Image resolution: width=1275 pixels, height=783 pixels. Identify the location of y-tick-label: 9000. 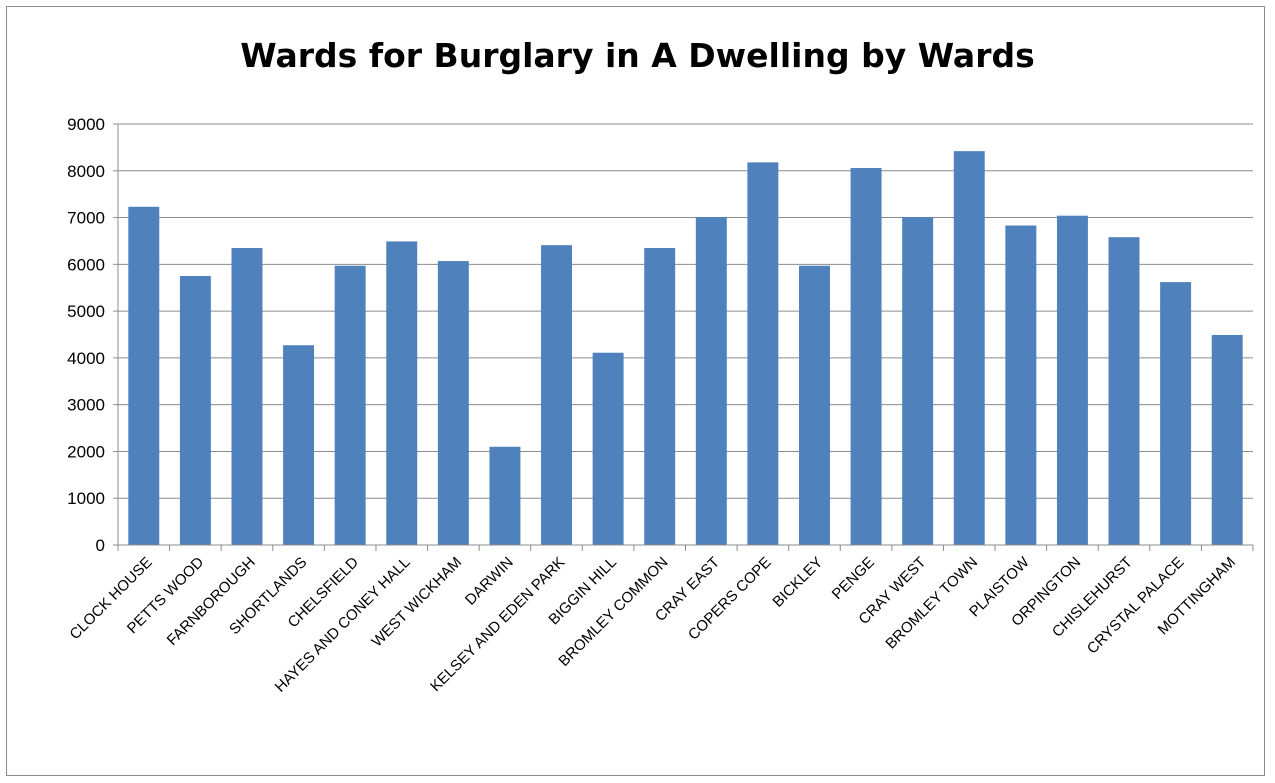
(86, 124).